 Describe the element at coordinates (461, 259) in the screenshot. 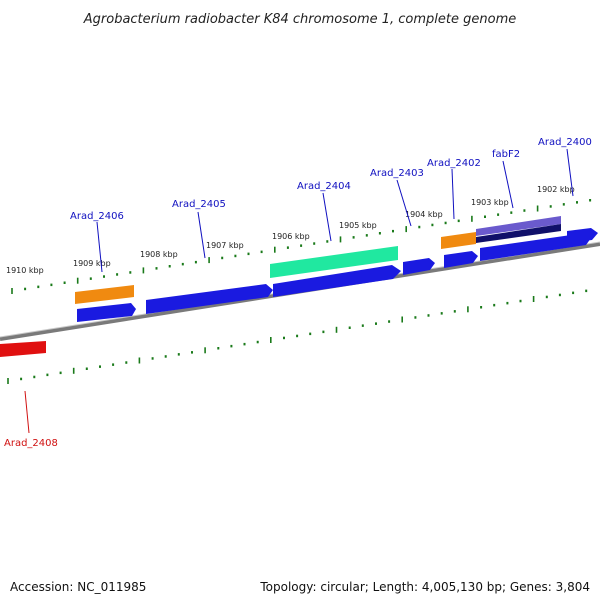

I see `gene-arad-2402-blue` at that location.